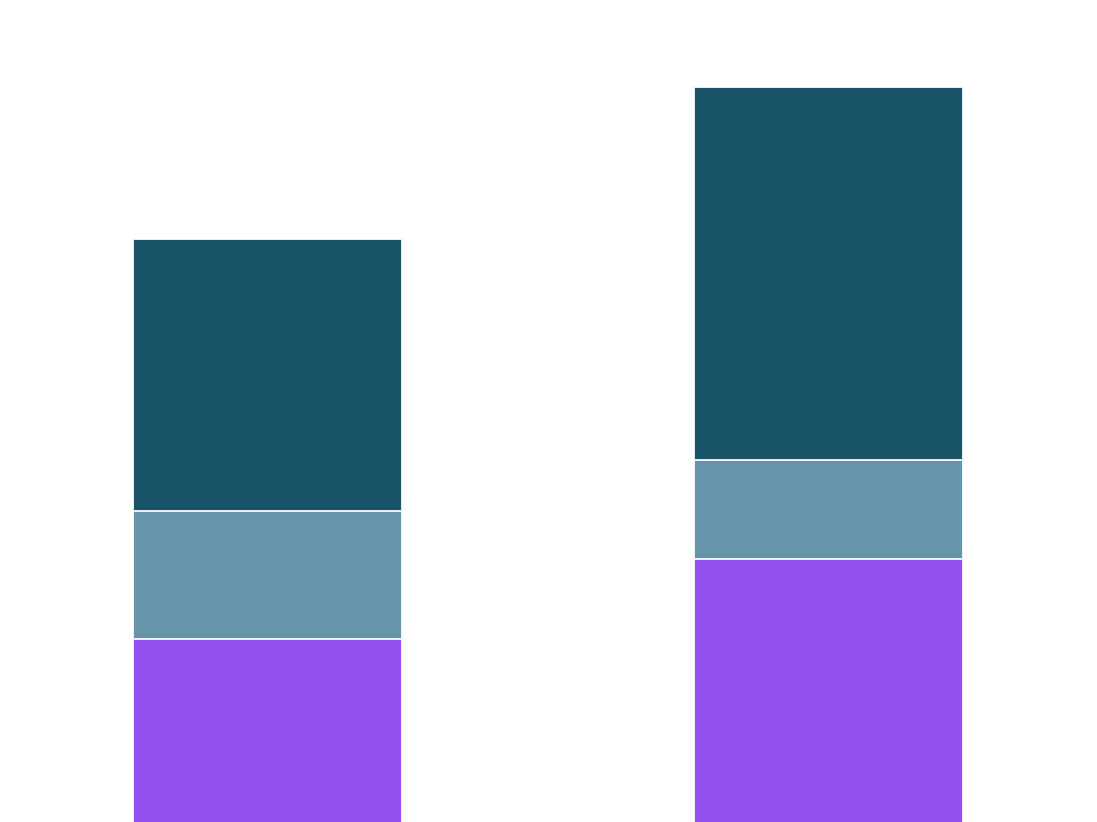 The width and height of the screenshot is (1097, 822). Describe the element at coordinates (267, 730) in the screenshot. I see `bar-left-segment-purple` at that location.